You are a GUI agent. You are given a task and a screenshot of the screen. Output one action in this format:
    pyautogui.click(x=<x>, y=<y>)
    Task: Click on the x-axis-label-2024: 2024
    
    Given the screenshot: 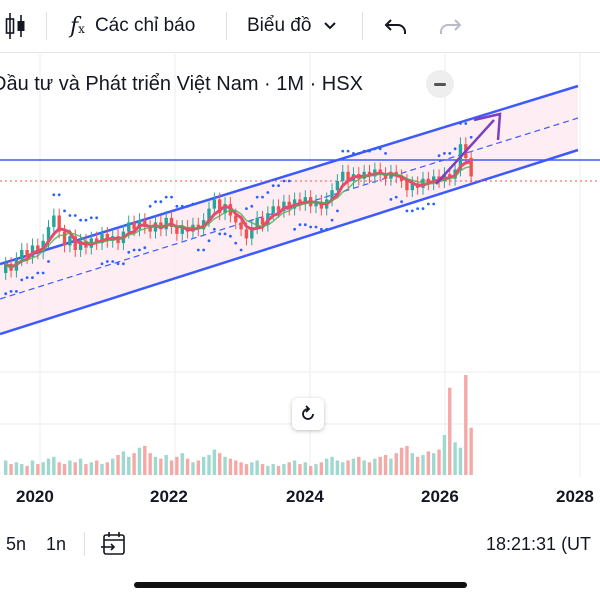 What is the action you would take?
    pyautogui.click(x=305, y=496)
    